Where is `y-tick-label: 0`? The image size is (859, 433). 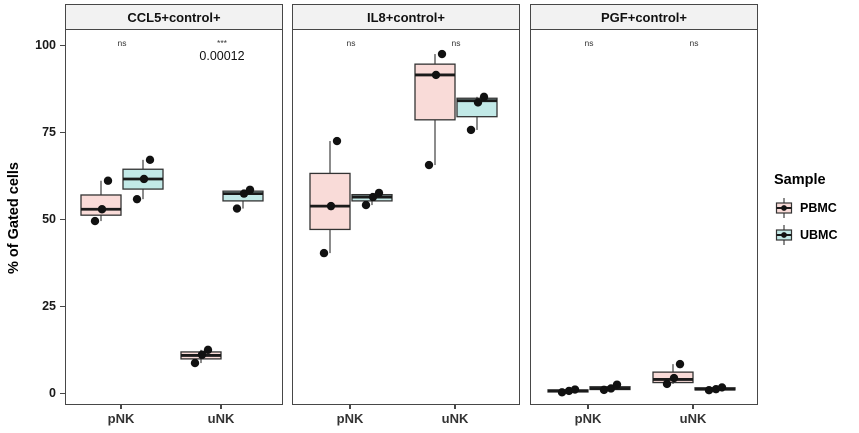
y-tick-label: 0 is located at coordinates (52, 393).